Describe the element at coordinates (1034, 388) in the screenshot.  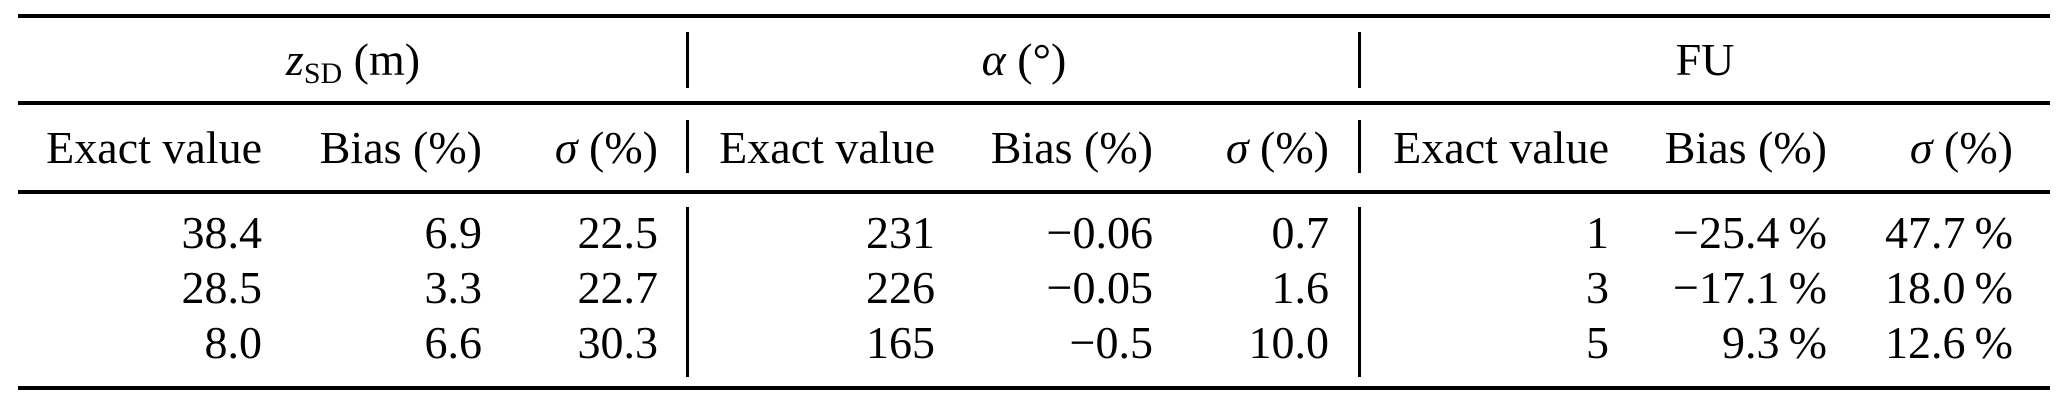
I see `bottom-rule` at that location.